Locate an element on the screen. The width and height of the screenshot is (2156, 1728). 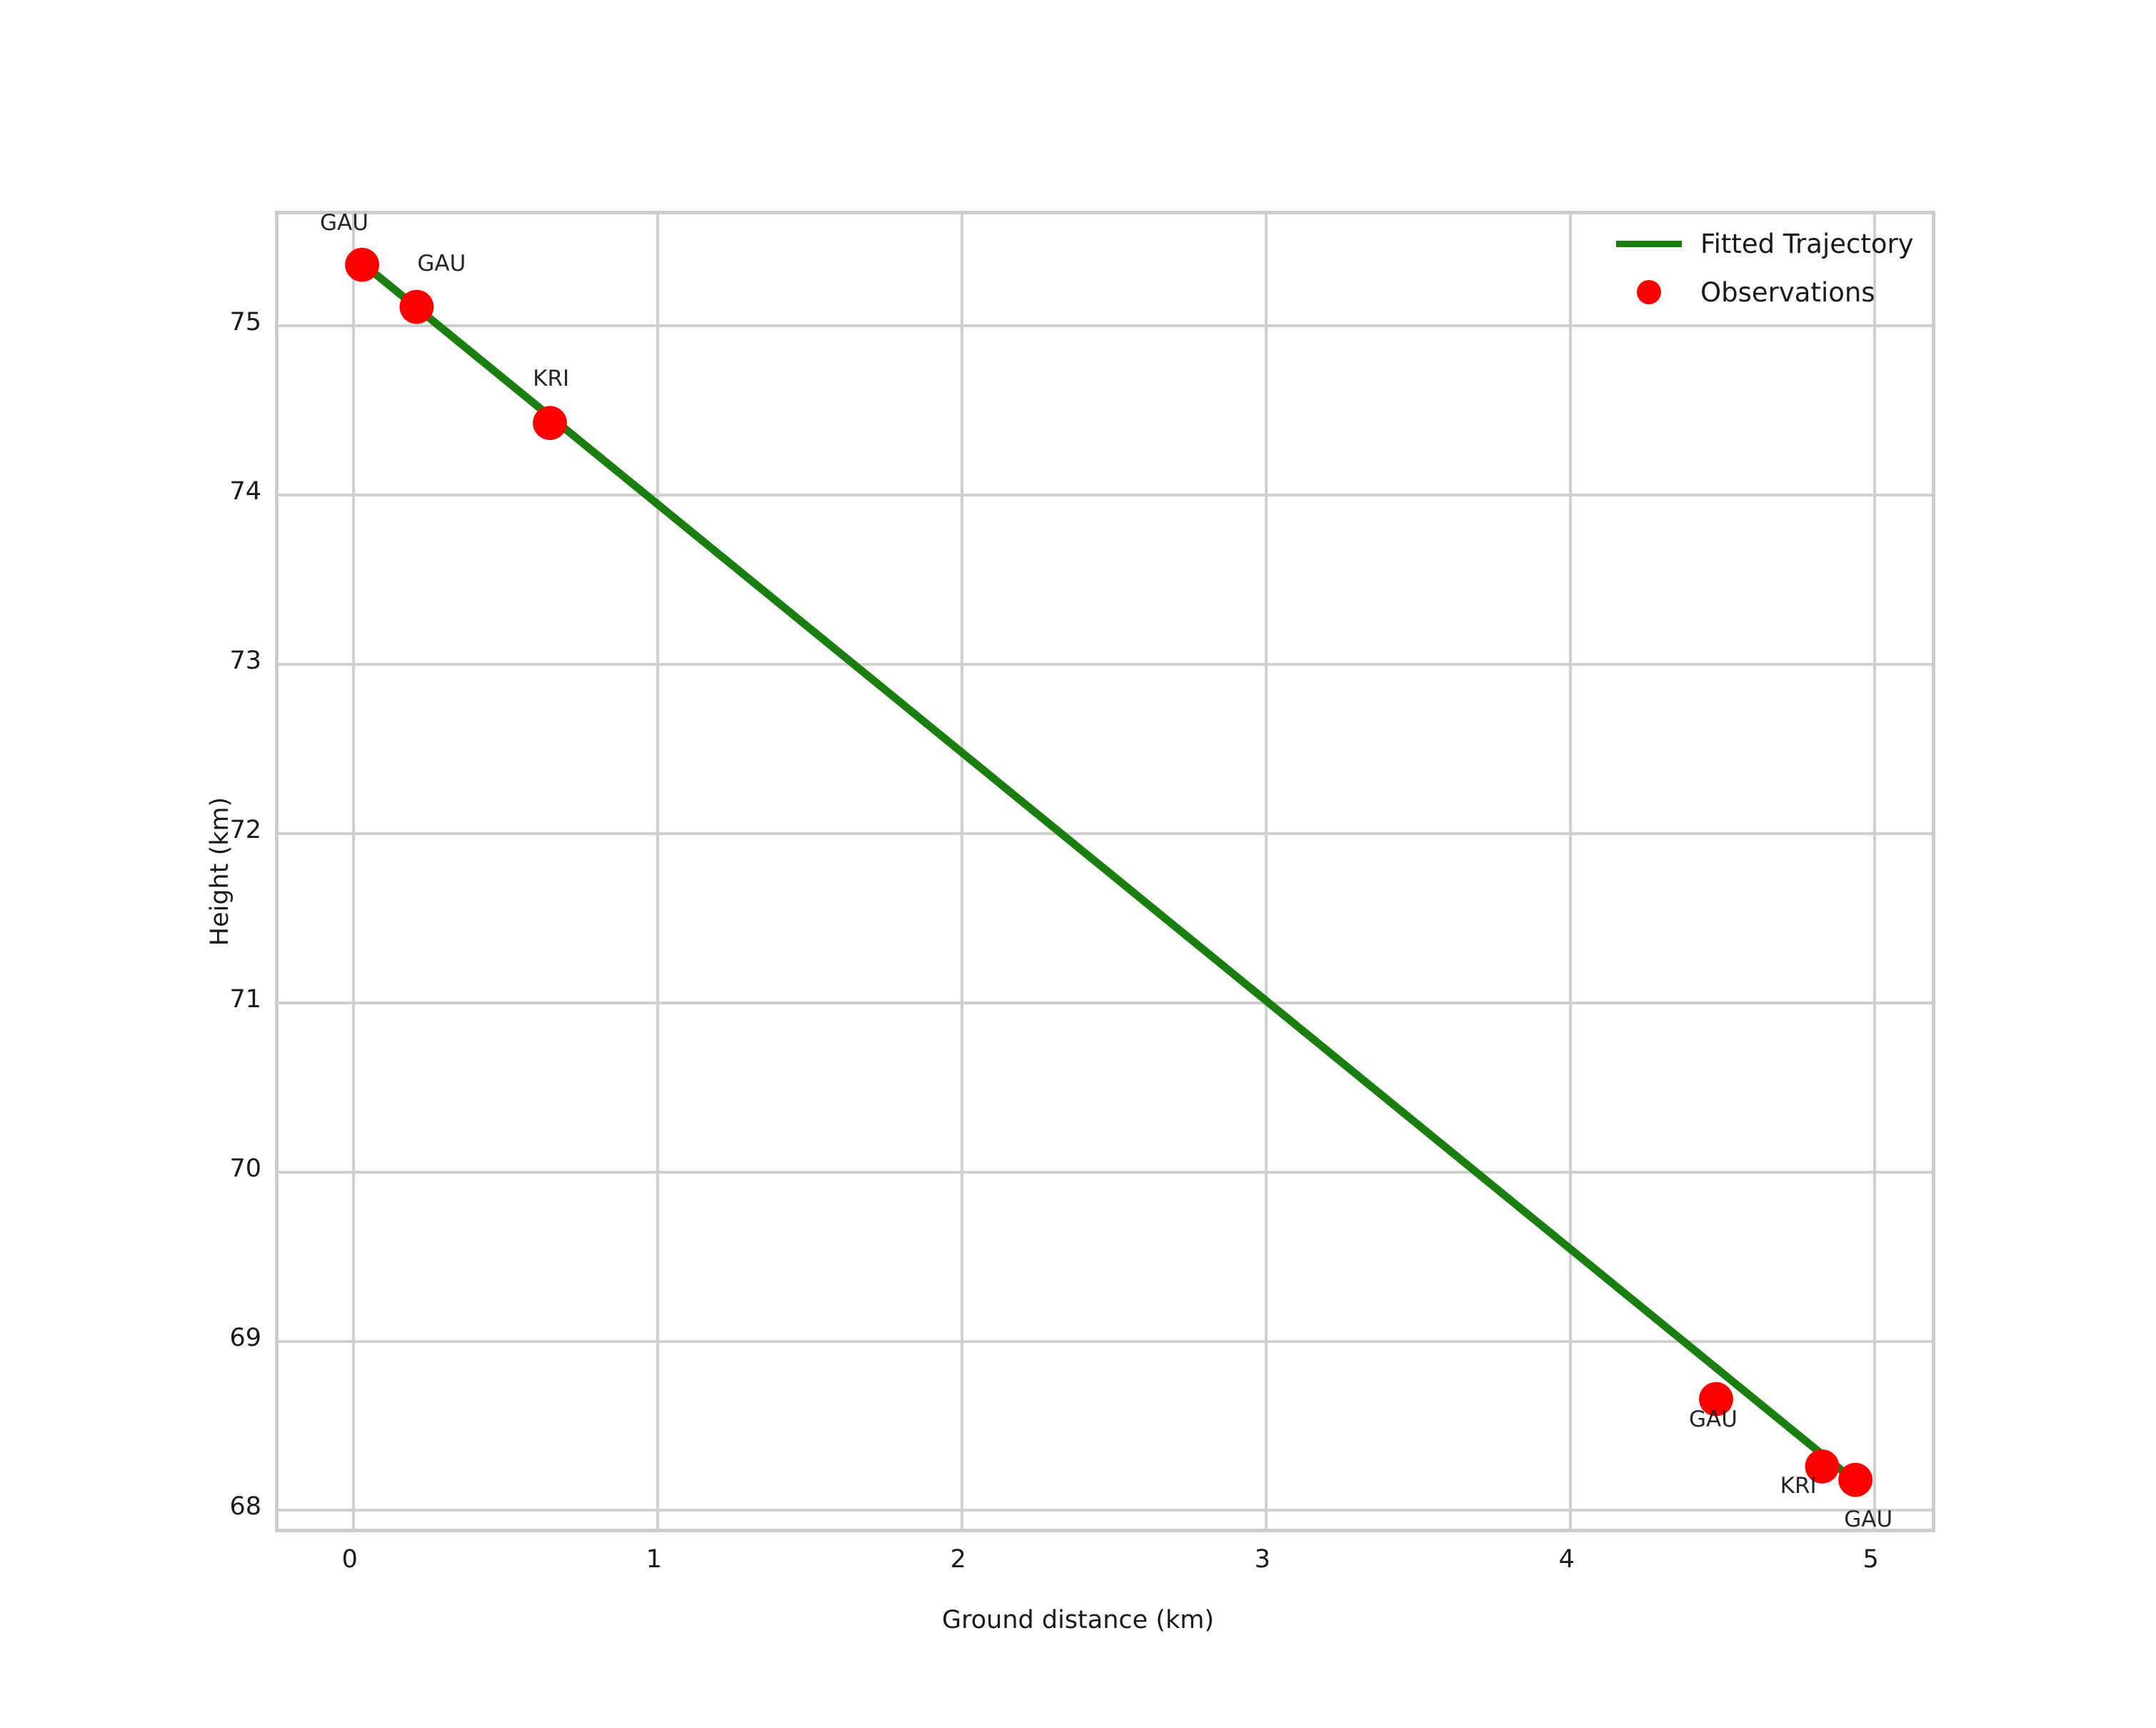
legend-label: Observations is located at coordinates (1787, 292).